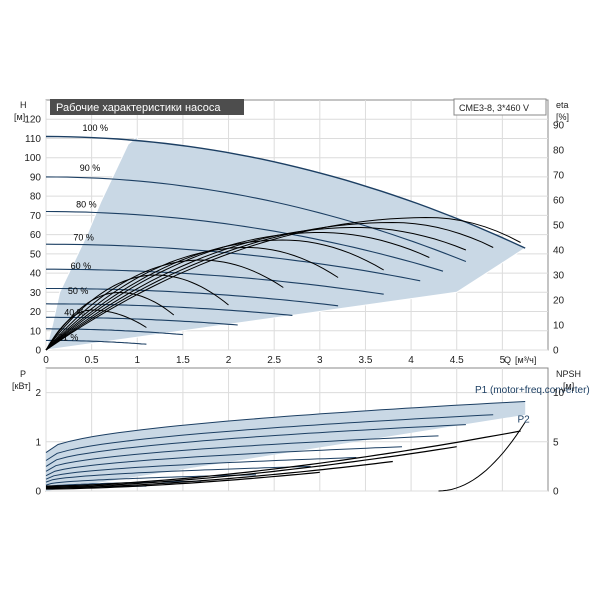 Image resolution: width=600 pixels, height=600 pixels. I want to click on eta-tick-label: 20, so click(559, 301).